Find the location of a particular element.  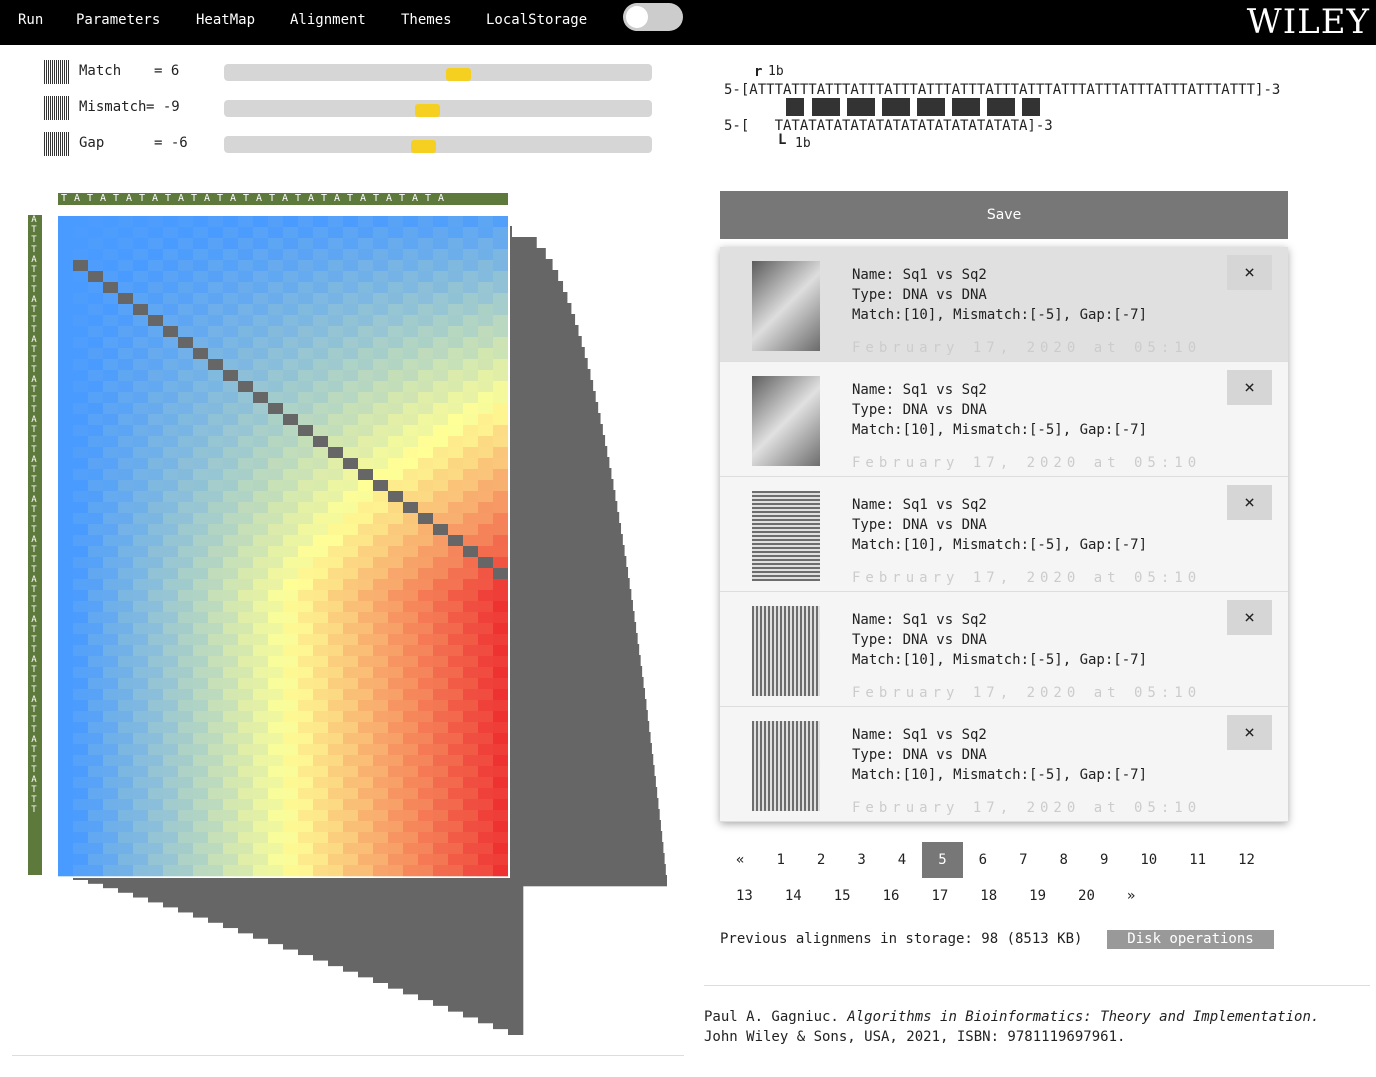

column-sequence: TATATATATATATATATATATATATATATA is located at coordinates (283, 199).